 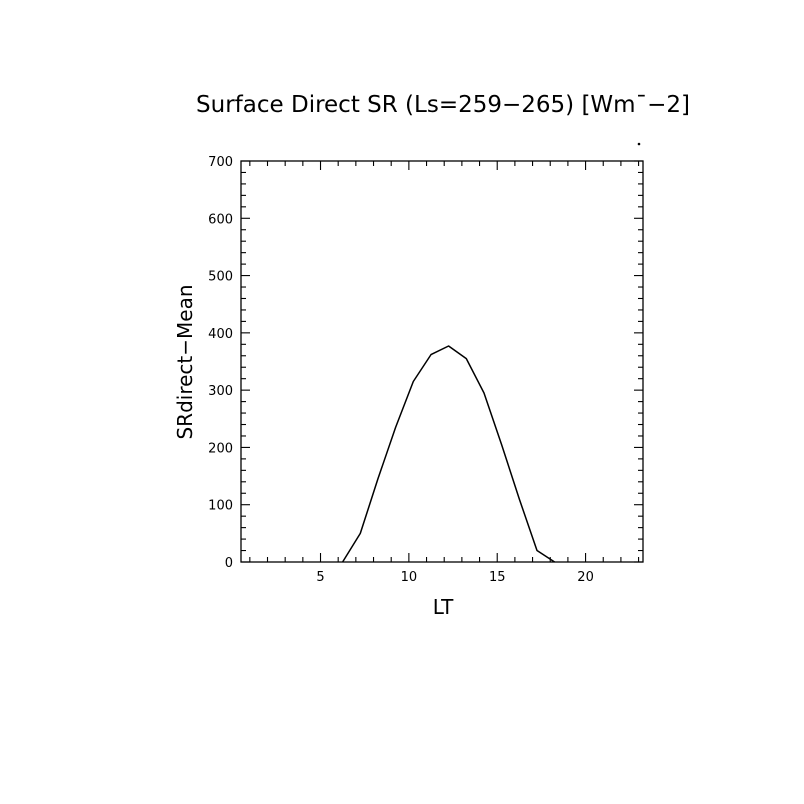 What do you see at coordinates (220, 277) in the screenshot?
I see `y-tick-label: 500` at bounding box center [220, 277].